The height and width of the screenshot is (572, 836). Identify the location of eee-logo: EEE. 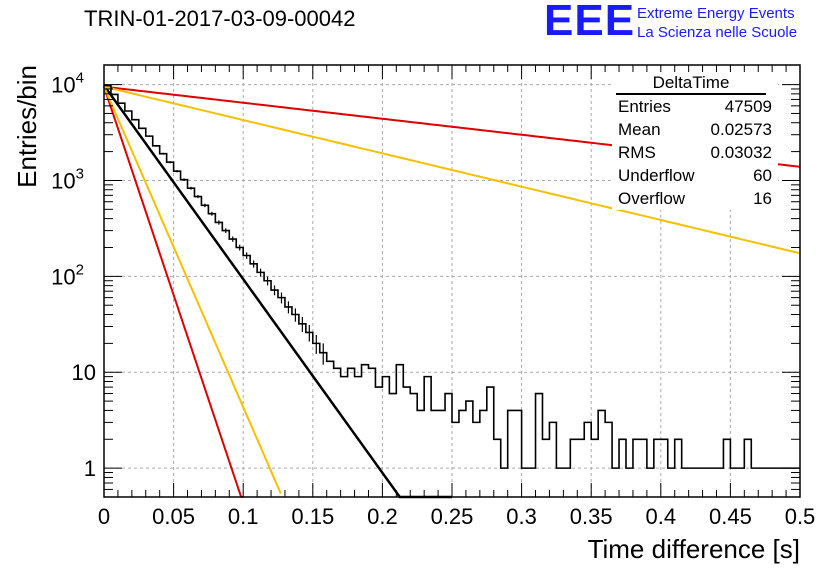
(590, 22).